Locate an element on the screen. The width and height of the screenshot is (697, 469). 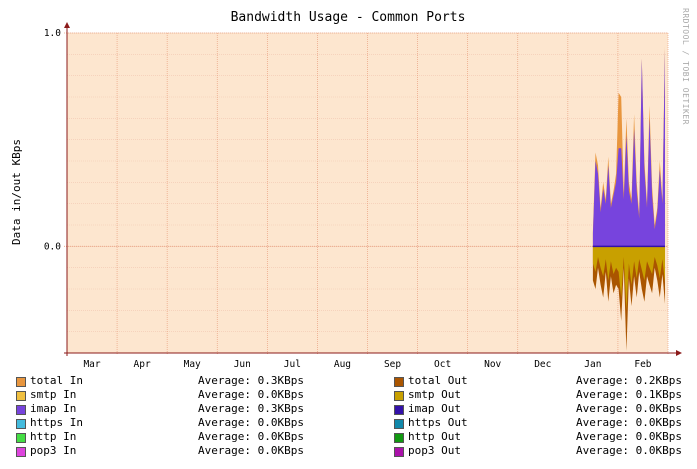
legend-label: imap Out is located at coordinates (434, 408).